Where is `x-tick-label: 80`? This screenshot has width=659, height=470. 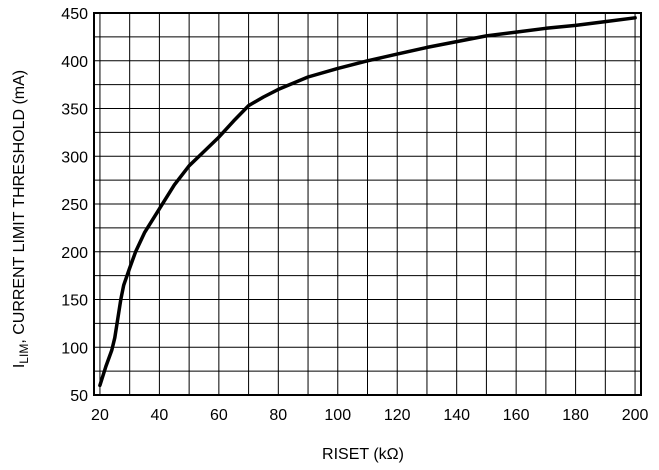 x-tick-label: 80 is located at coordinates (278, 415).